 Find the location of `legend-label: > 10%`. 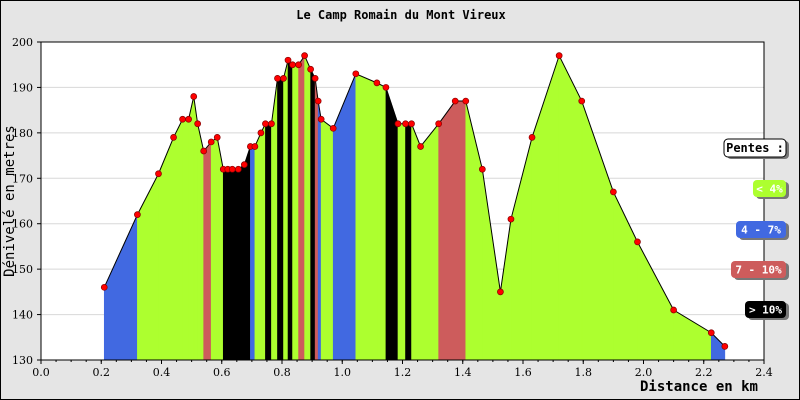

legend-label: > 10% is located at coordinates (765, 310).